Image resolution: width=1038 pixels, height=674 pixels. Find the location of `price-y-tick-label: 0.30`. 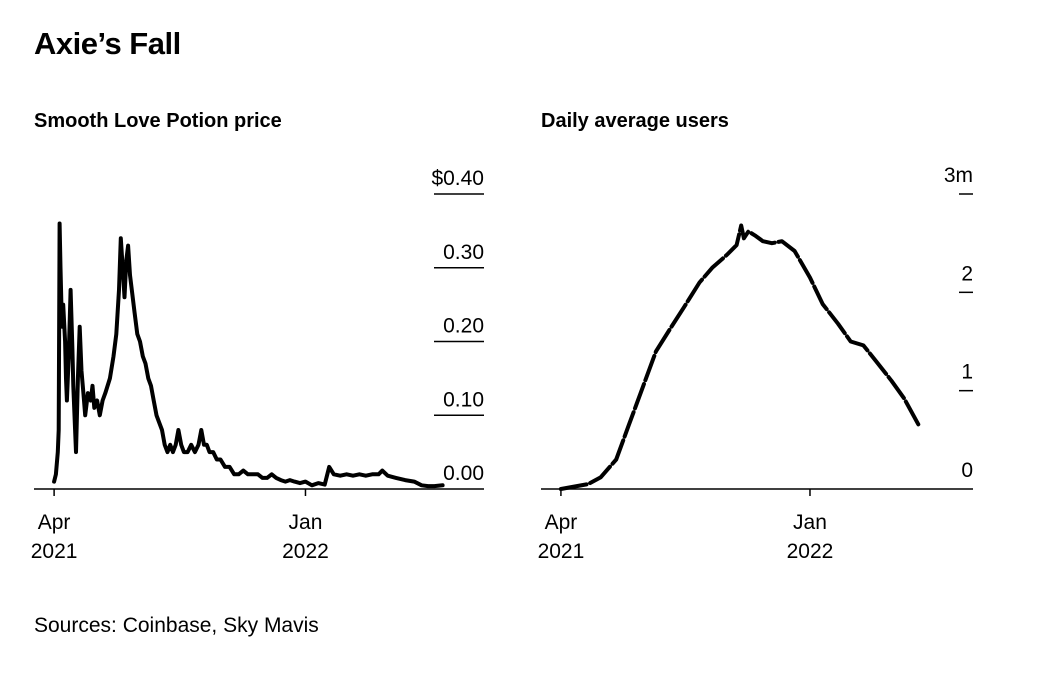

price-y-tick-label: 0.30 is located at coordinates (463, 252).